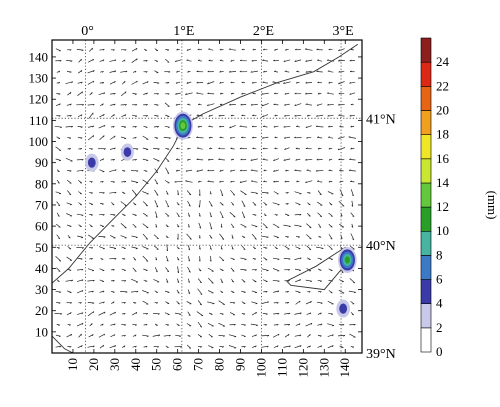 The width and height of the screenshot is (500, 407). What do you see at coordinates (443, 61) in the screenshot?
I see `colorbar-tick-label: 24` at bounding box center [443, 61].